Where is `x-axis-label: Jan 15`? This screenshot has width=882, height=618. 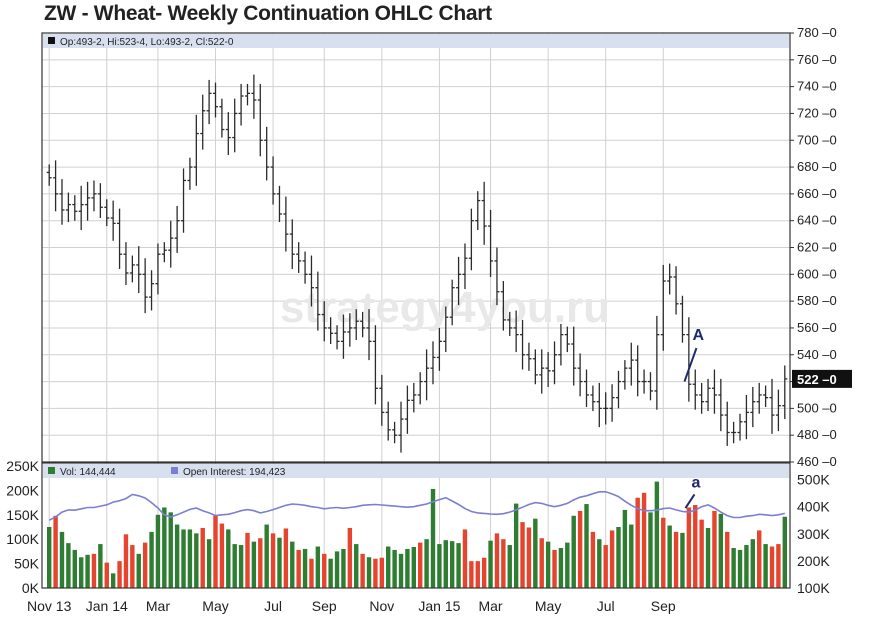 x-axis-label: Jan 15 is located at coordinates (439, 606).